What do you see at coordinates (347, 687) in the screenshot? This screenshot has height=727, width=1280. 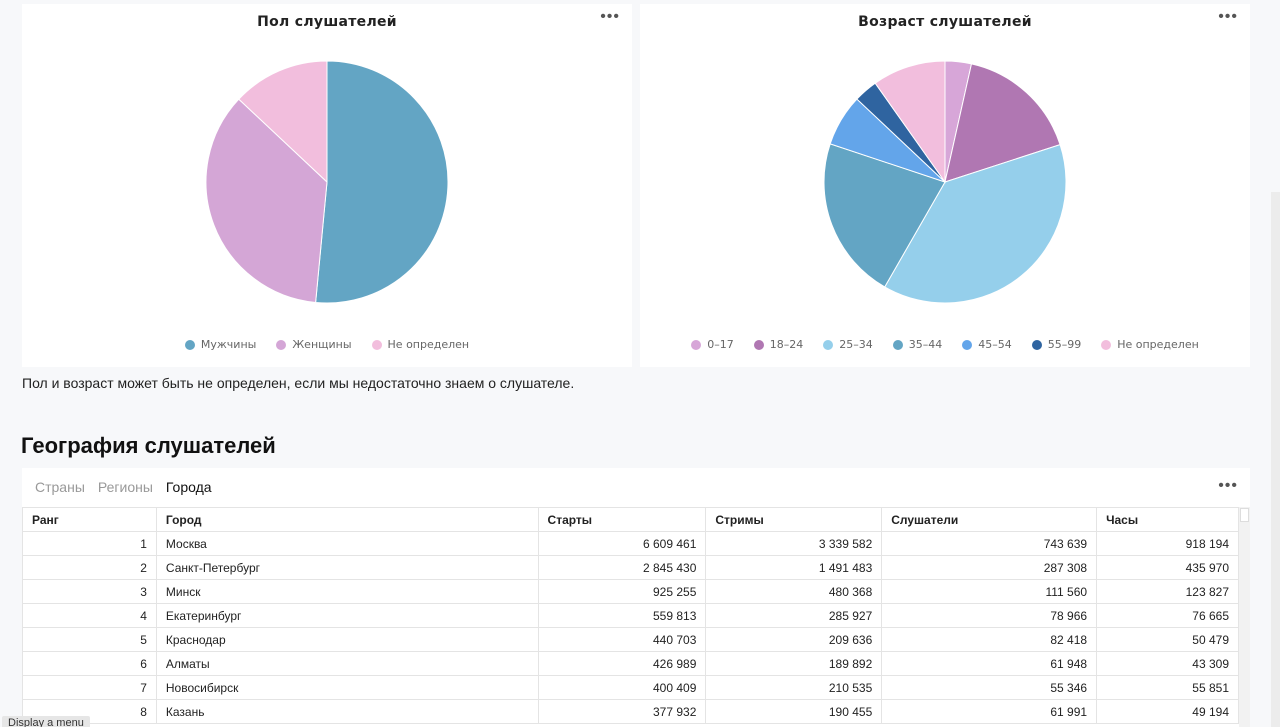 I see `cell-city: Новосибирск` at bounding box center [347, 687].